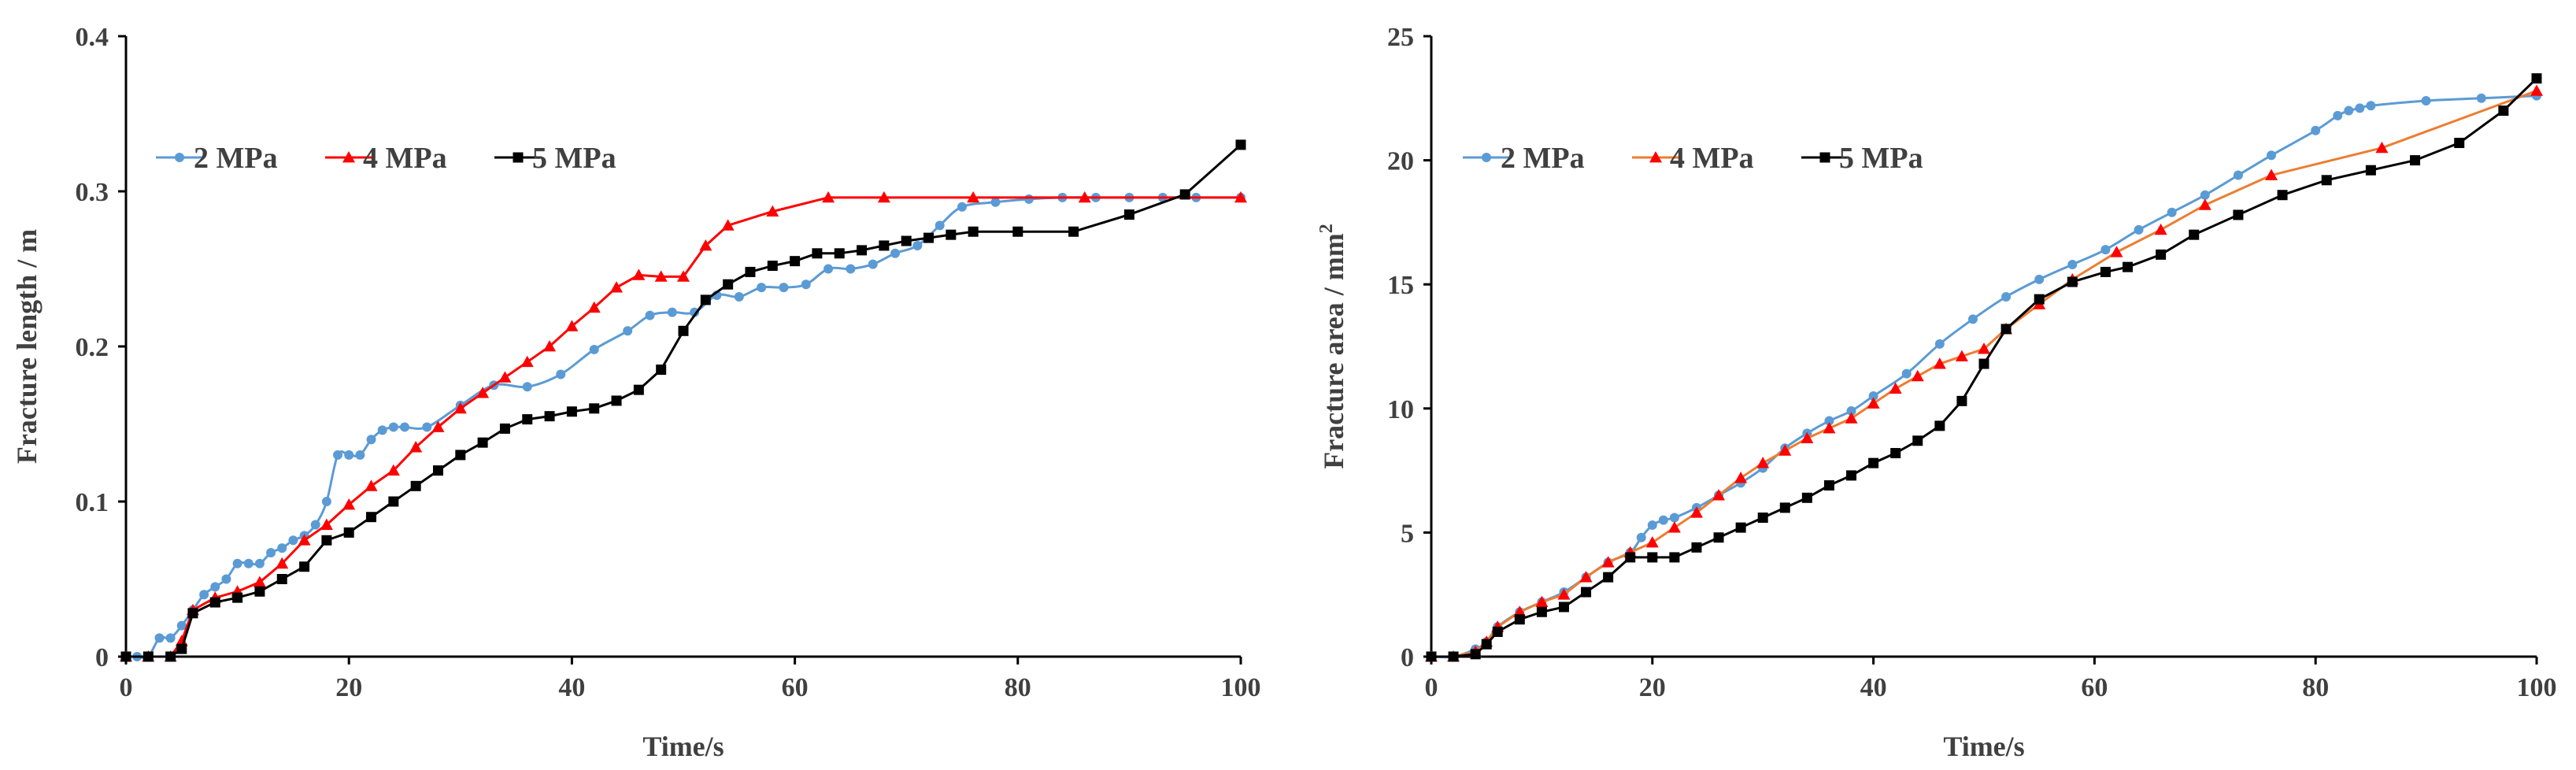  Describe the element at coordinates (27, 346) in the screenshot. I see `y-axis-label: Fracture length / m` at that location.